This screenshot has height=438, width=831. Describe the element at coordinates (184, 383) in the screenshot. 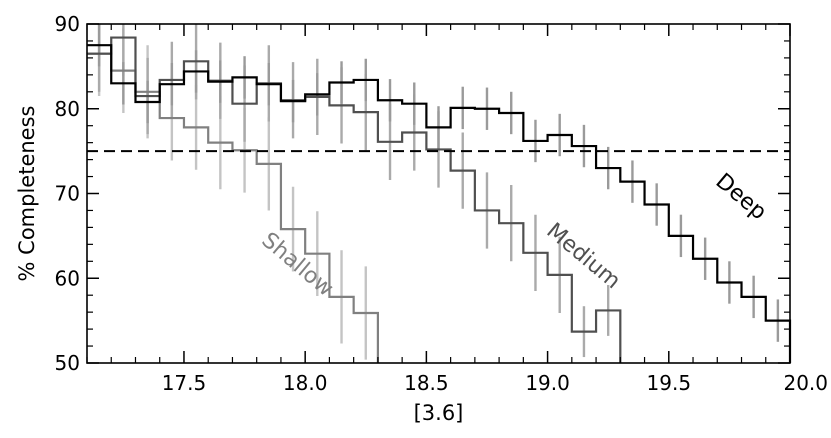

I see `x-tick-label: 17.5` at that location.